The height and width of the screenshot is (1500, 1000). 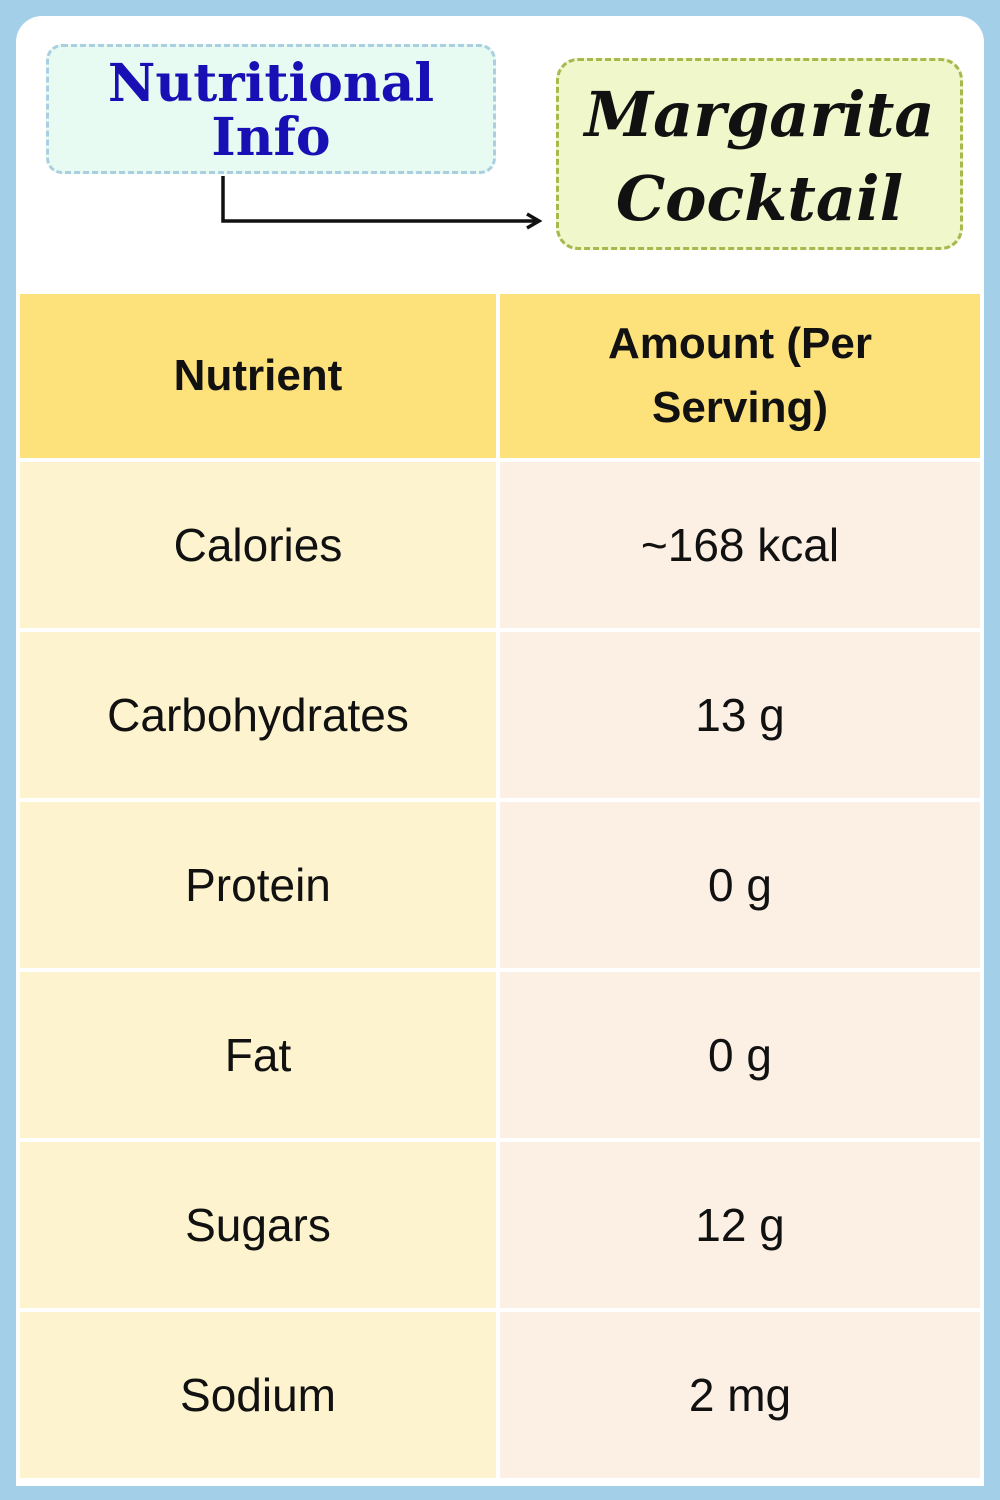 What do you see at coordinates (258, 545) in the screenshot?
I see `nutrient-cell: Calories` at bounding box center [258, 545].